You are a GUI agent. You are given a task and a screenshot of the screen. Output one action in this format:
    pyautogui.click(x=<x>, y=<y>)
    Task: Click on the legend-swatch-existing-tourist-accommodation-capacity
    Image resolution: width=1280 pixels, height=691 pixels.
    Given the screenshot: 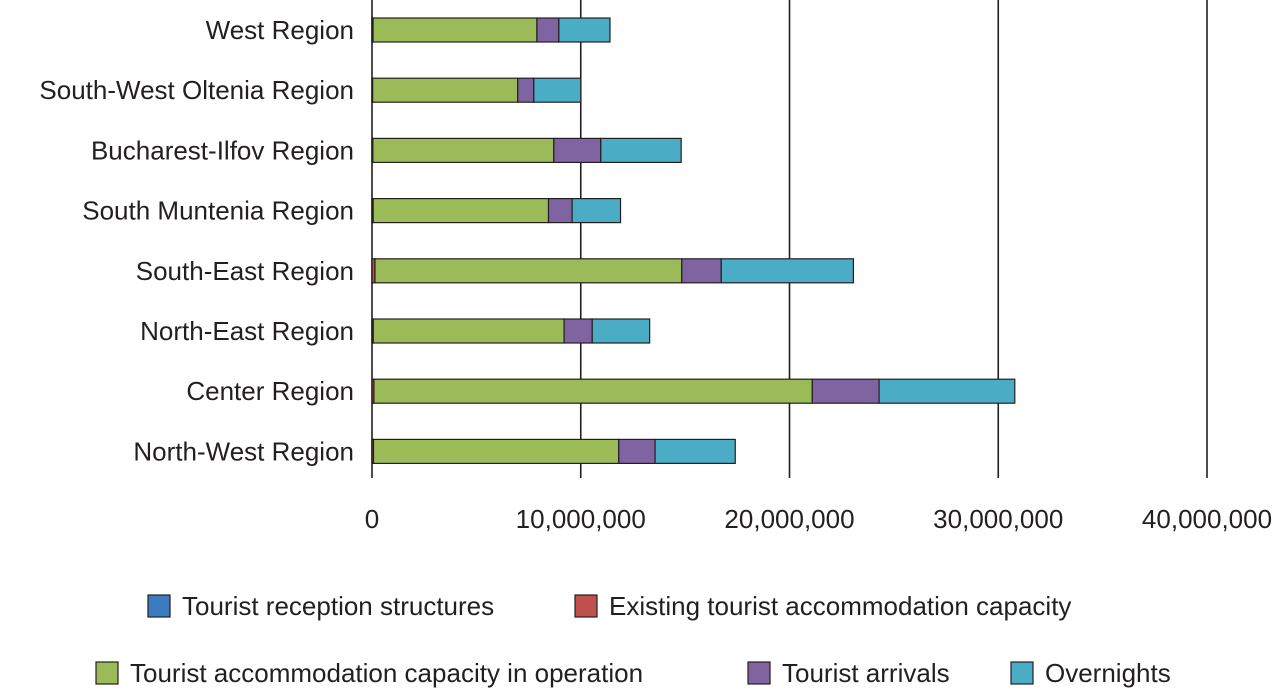 What is the action you would take?
    pyautogui.click(x=586, y=606)
    